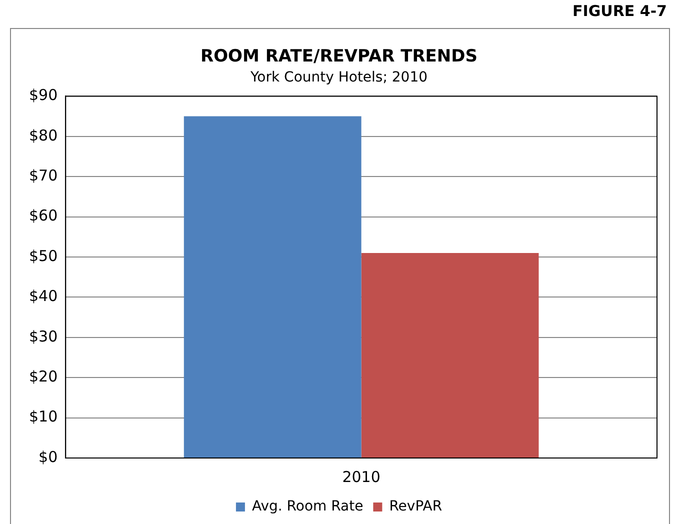 This screenshot has width=677, height=524. What do you see at coordinates (43, 376) in the screenshot?
I see `y-tick-label: $20` at bounding box center [43, 376].